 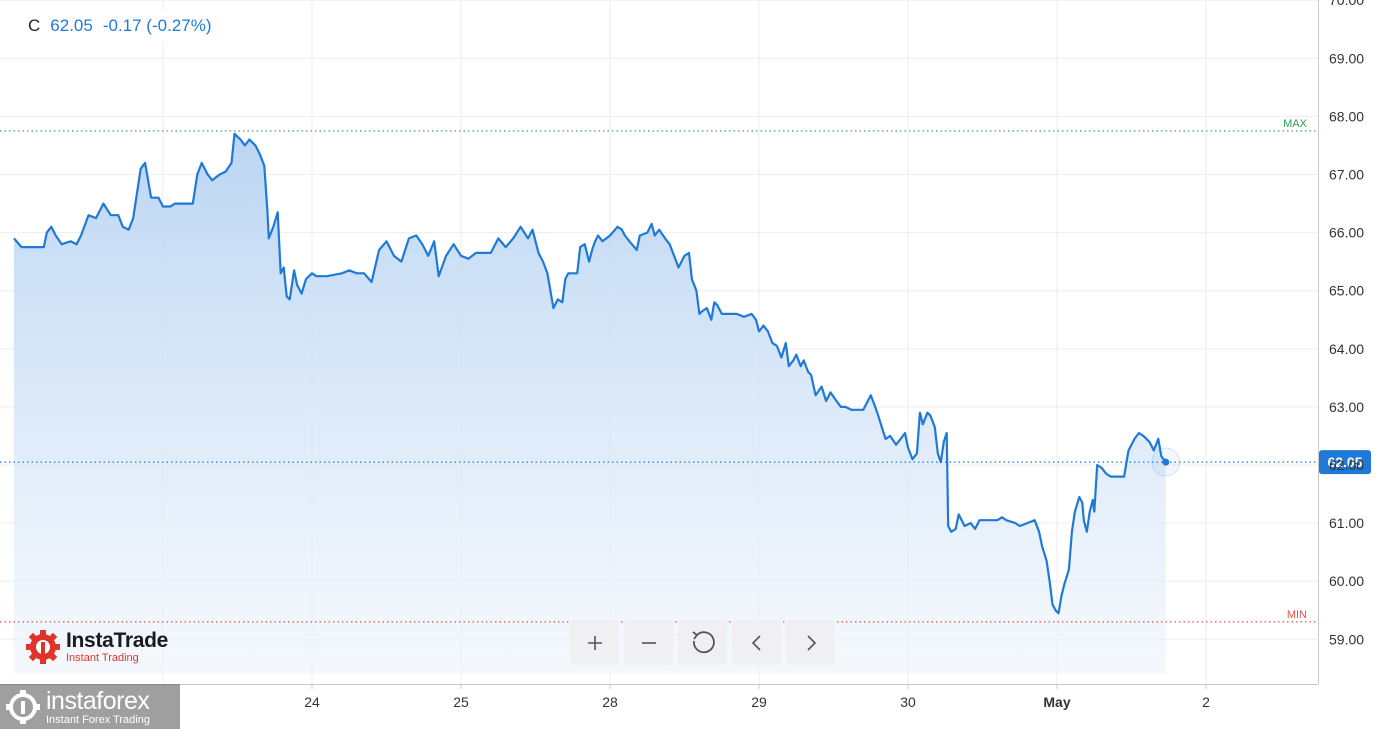 I want to click on max-label: MAX, so click(x=1295, y=124).